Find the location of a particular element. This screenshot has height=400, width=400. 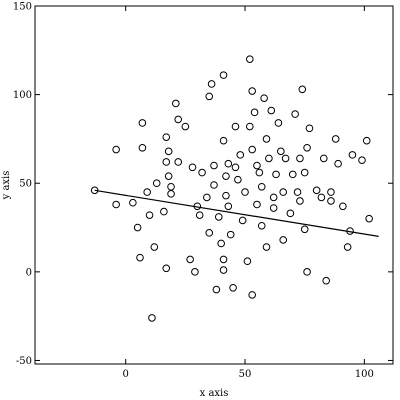

regression-line is located at coordinates (236, 213).